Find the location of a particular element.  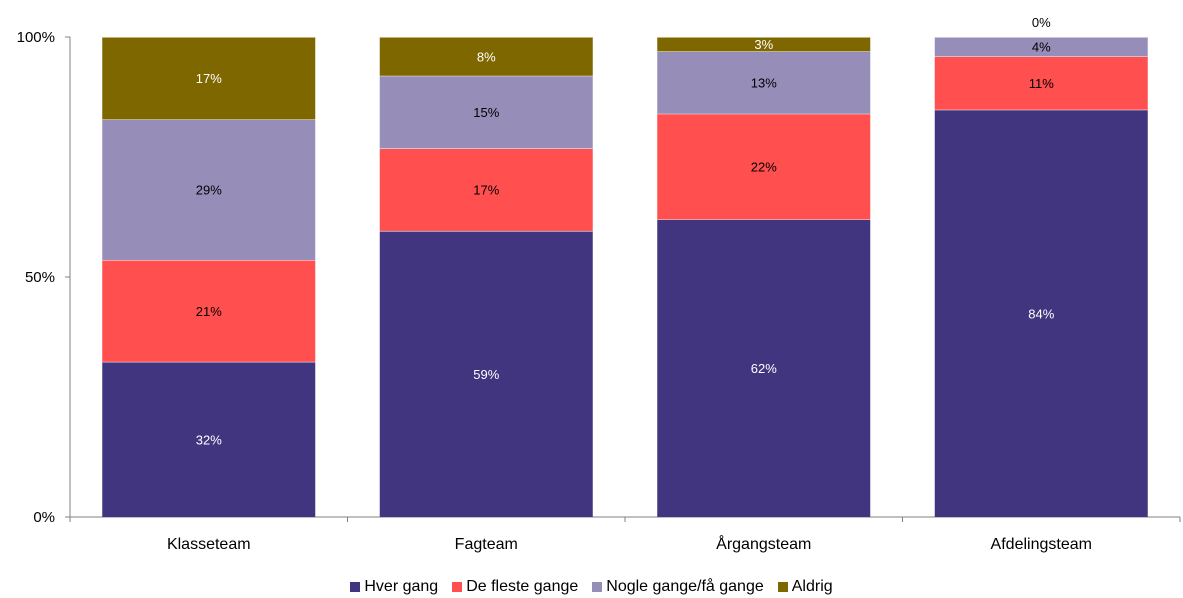

data-label: 32% is located at coordinates (209, 439).